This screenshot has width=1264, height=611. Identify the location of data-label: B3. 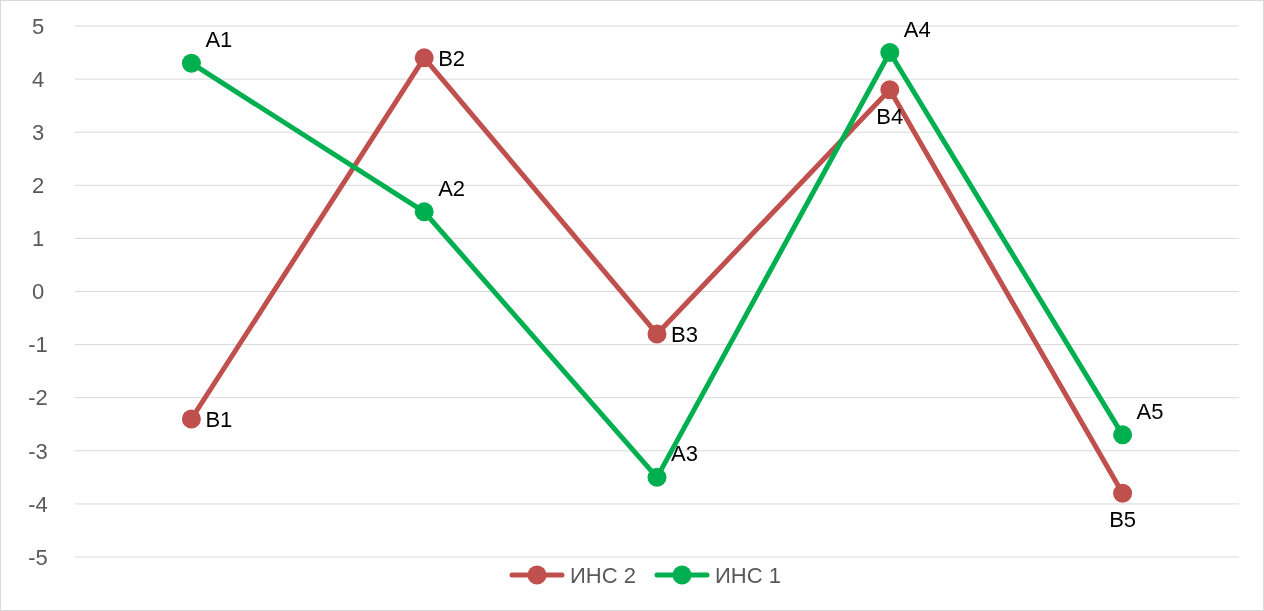
(684, 334).